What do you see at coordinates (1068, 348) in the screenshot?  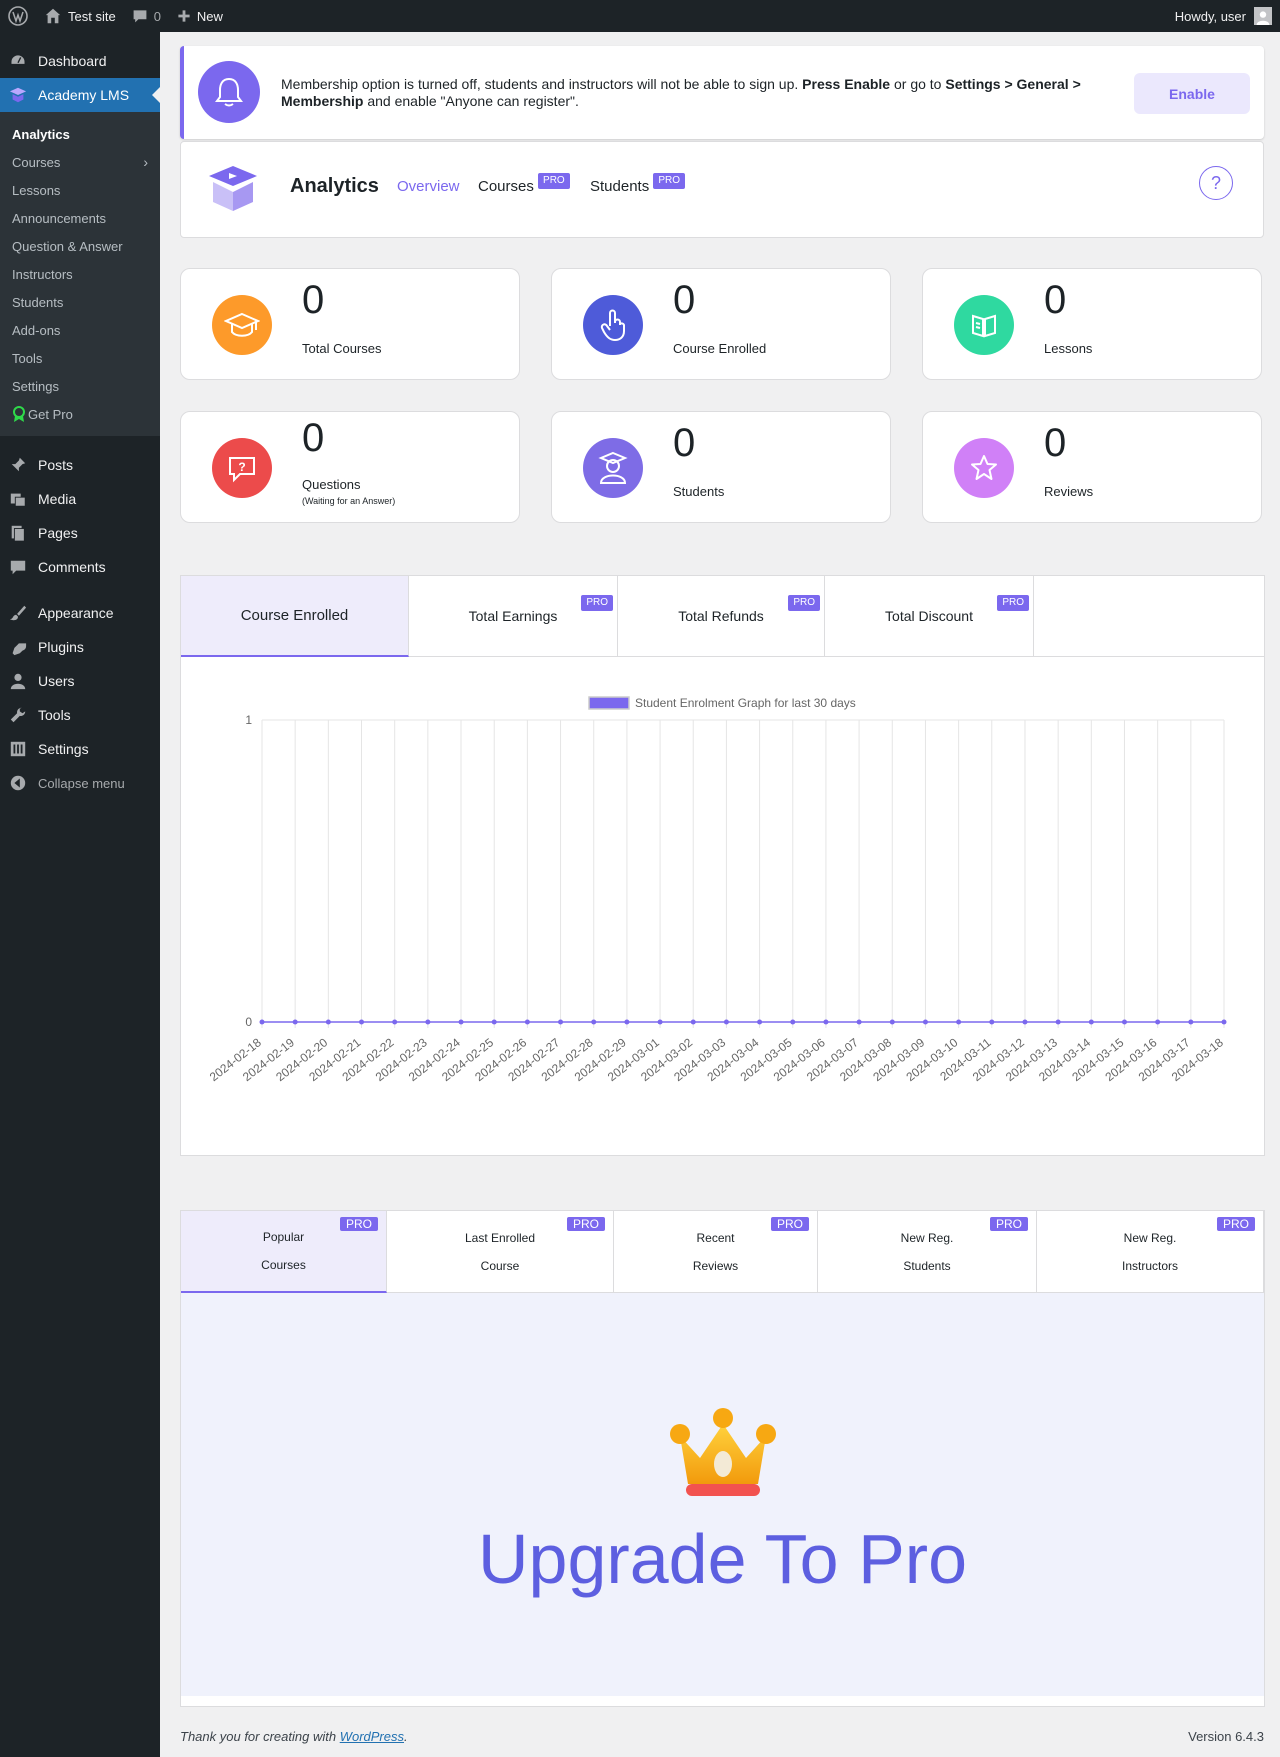 I see `stat-label: Lessons` at bounding box center [1068, 348].